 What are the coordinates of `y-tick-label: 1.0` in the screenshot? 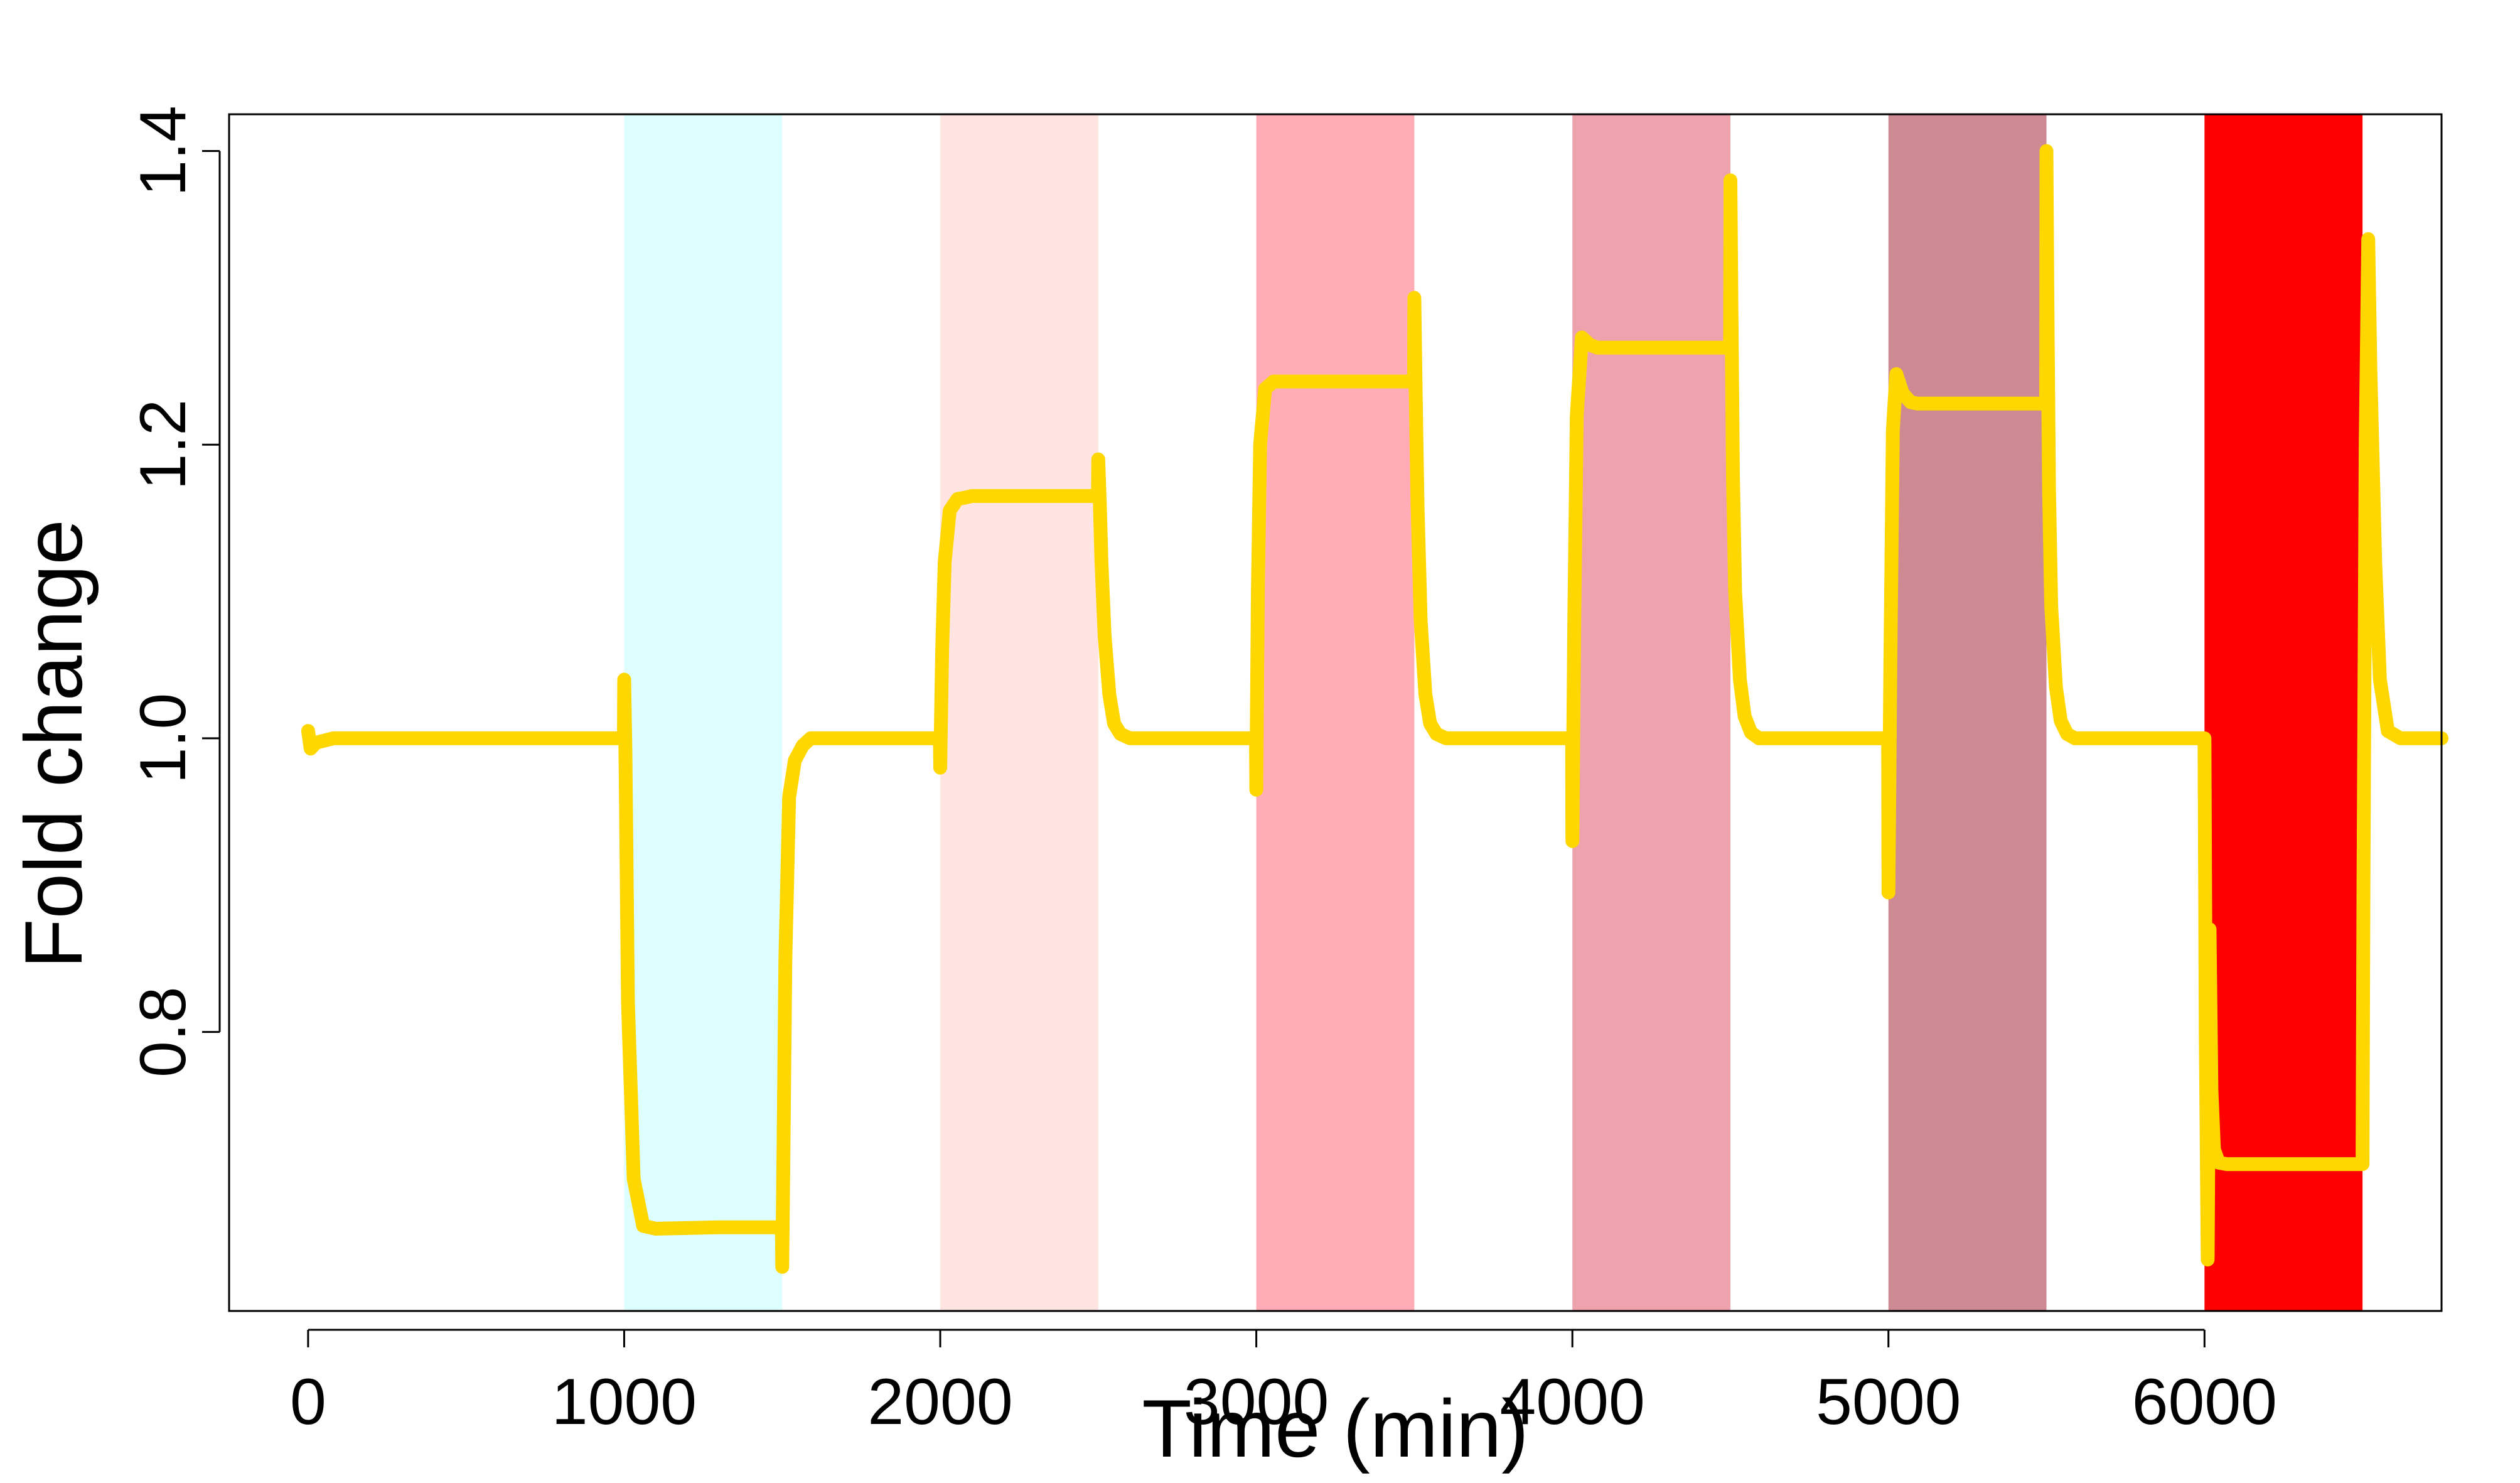 It's located at (163, 738).